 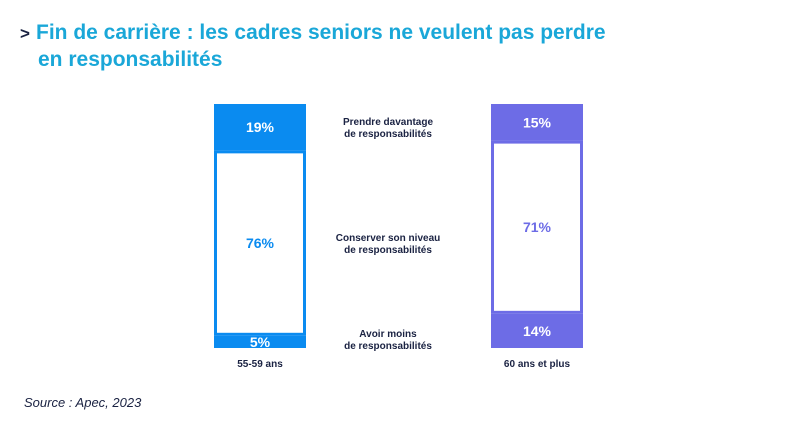 I want to click on title-line-2: en responsabilités, so click(x=130, y=59).